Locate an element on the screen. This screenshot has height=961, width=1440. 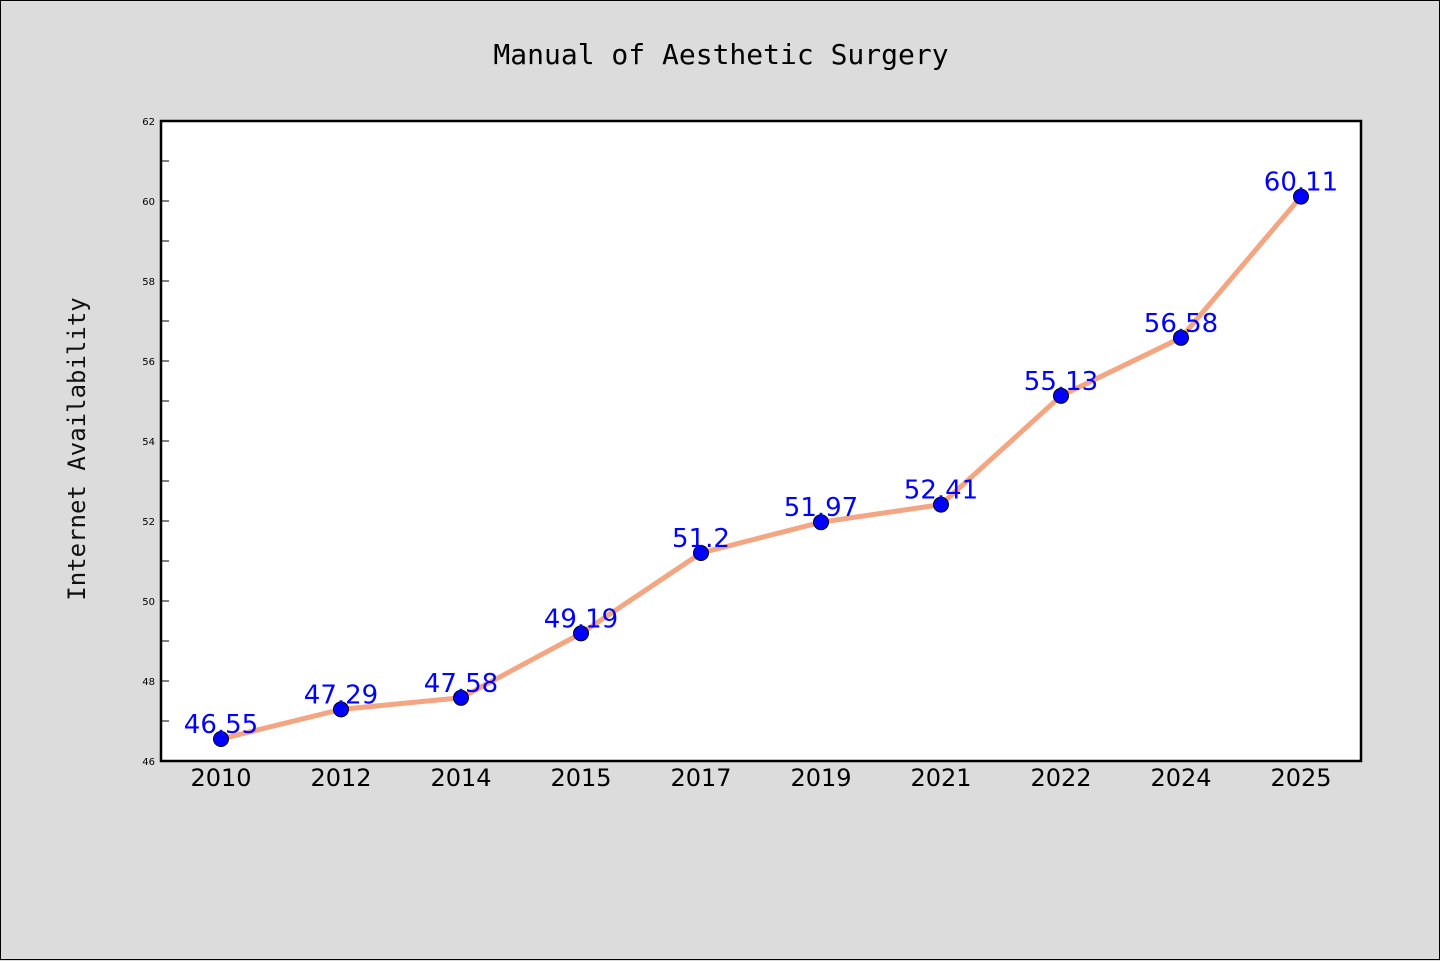
y-tick-label: 56 is located at coordinates (148, 362).